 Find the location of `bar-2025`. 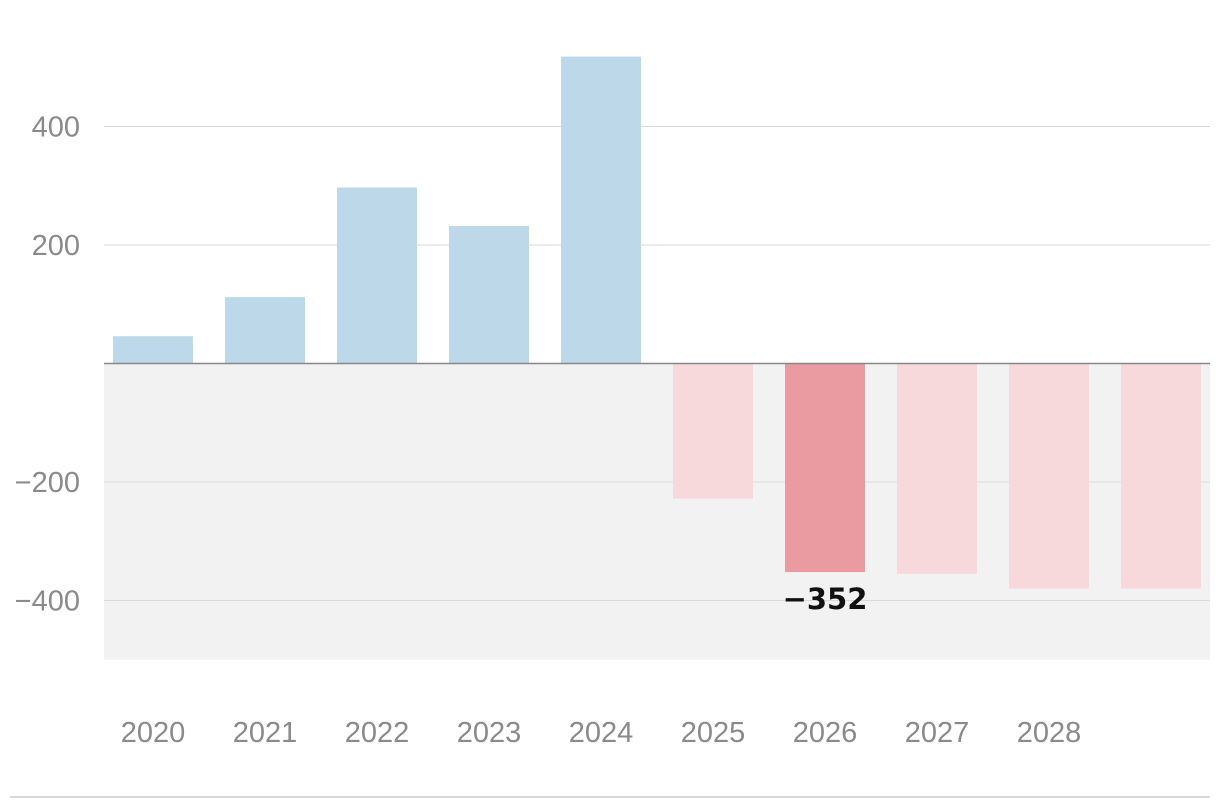

bar-2025 is located at coordinates (713, 431).